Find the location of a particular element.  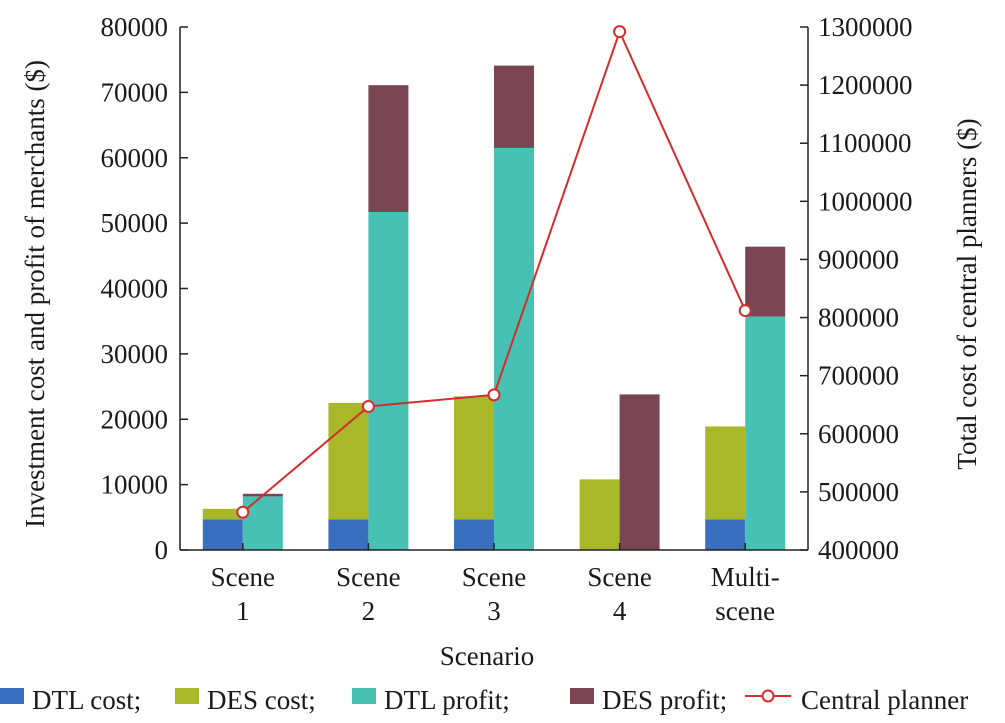

y-left-tick-label: 20000 is located at coordinates (135, 419).